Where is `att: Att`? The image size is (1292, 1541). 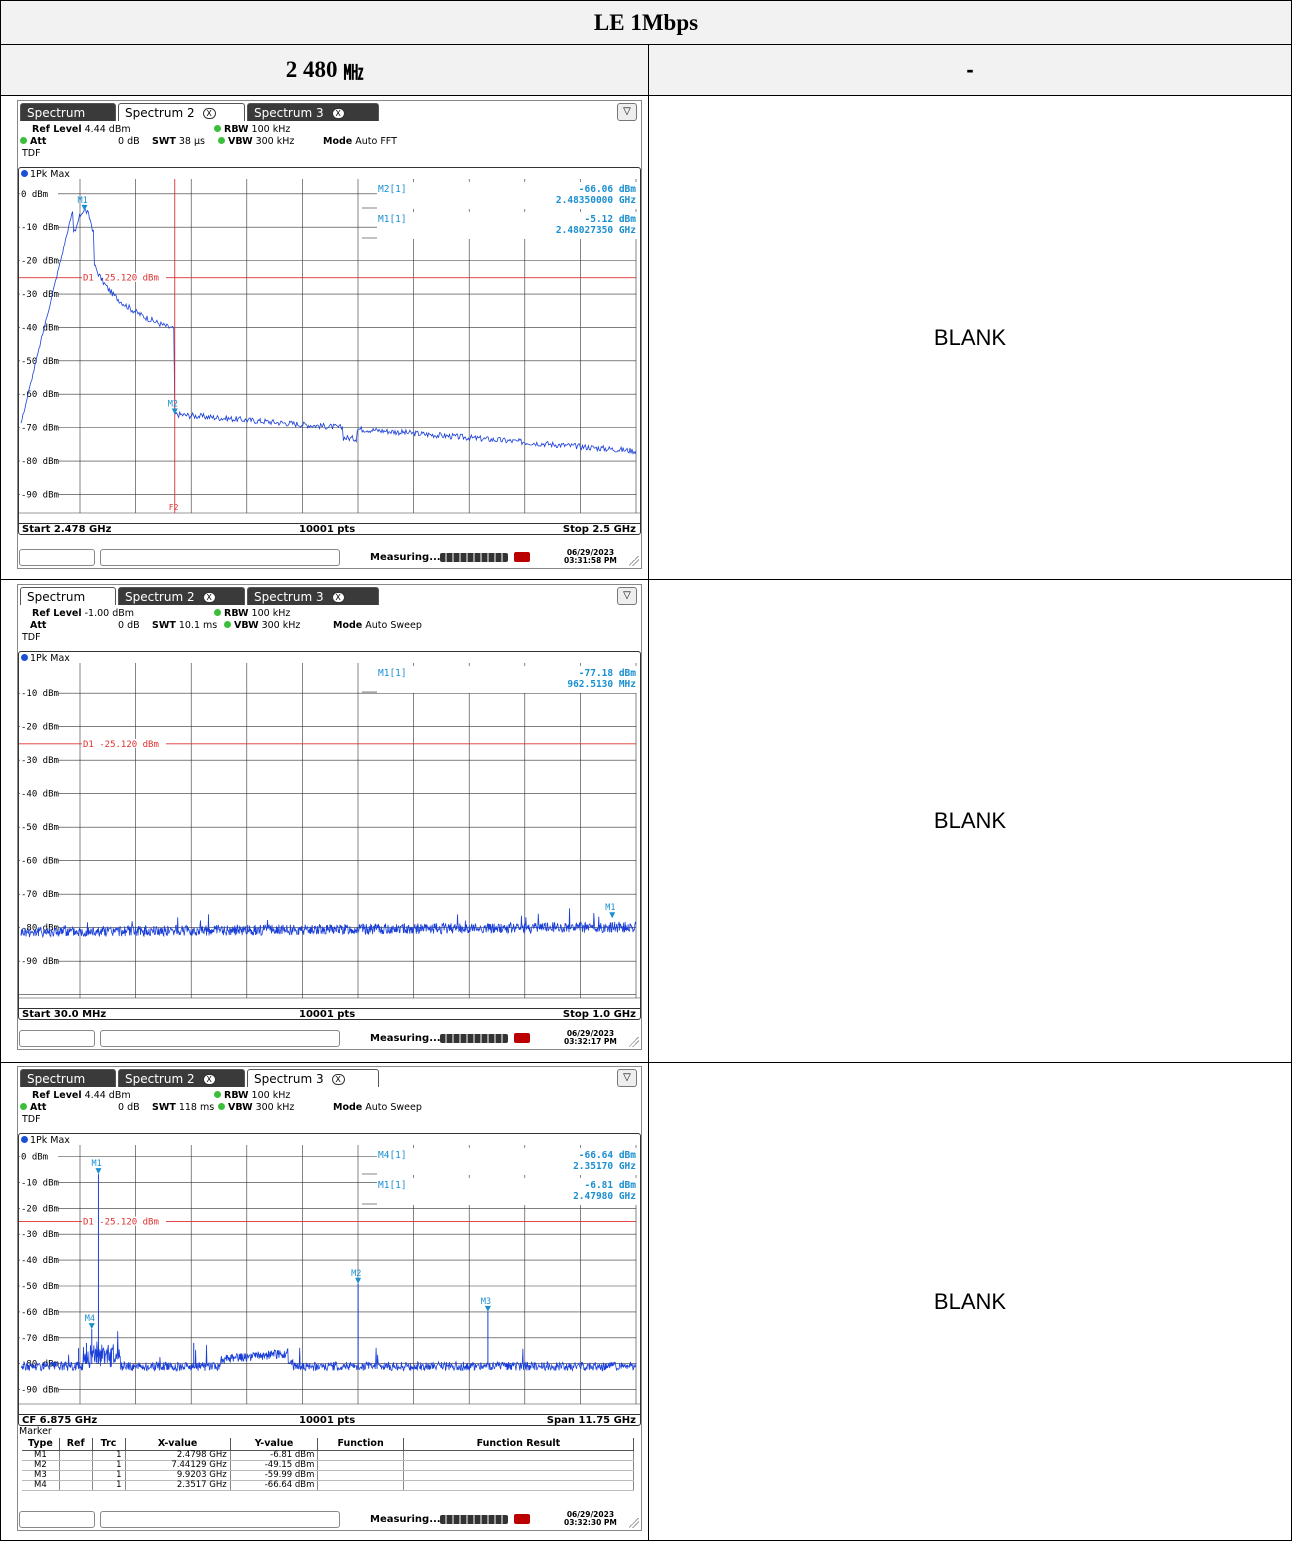 att: Att is located at coordinates (33, 1107).